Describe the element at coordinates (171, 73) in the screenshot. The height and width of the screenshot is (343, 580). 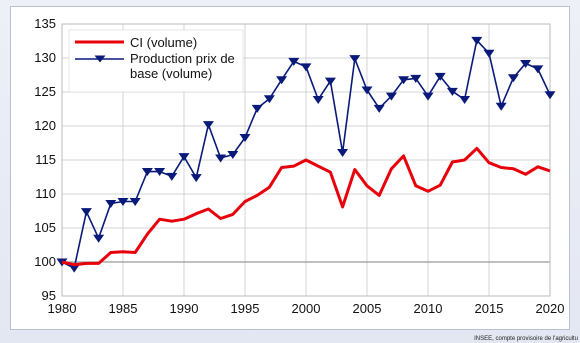
I see `legend-label-production-line2: base (volume)` at that location.